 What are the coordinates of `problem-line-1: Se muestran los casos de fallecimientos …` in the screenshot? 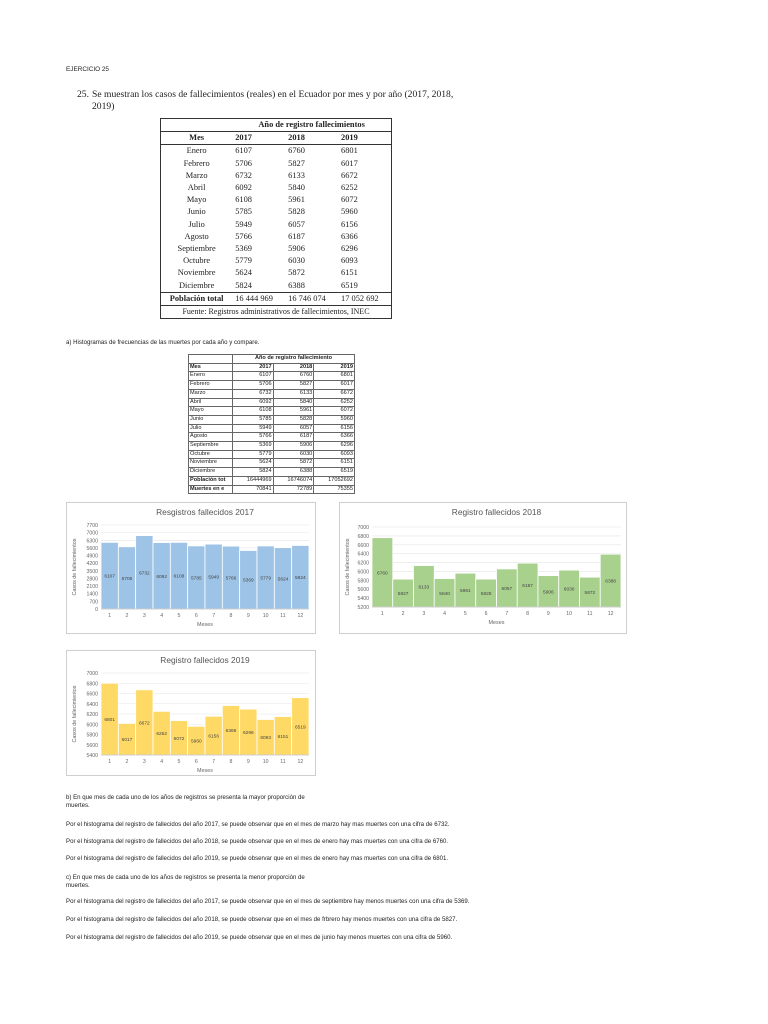 It's located at (273, 94).